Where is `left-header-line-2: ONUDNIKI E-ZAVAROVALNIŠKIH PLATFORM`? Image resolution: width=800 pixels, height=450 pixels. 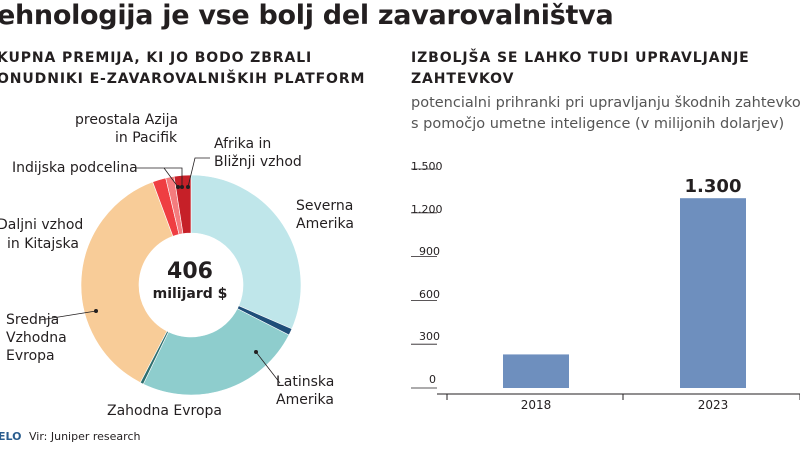
left-header-line-2: ONUDNIKI E-ZAVAROVALNIŠKIH PLATFORM is located at coordinates (183, 79).